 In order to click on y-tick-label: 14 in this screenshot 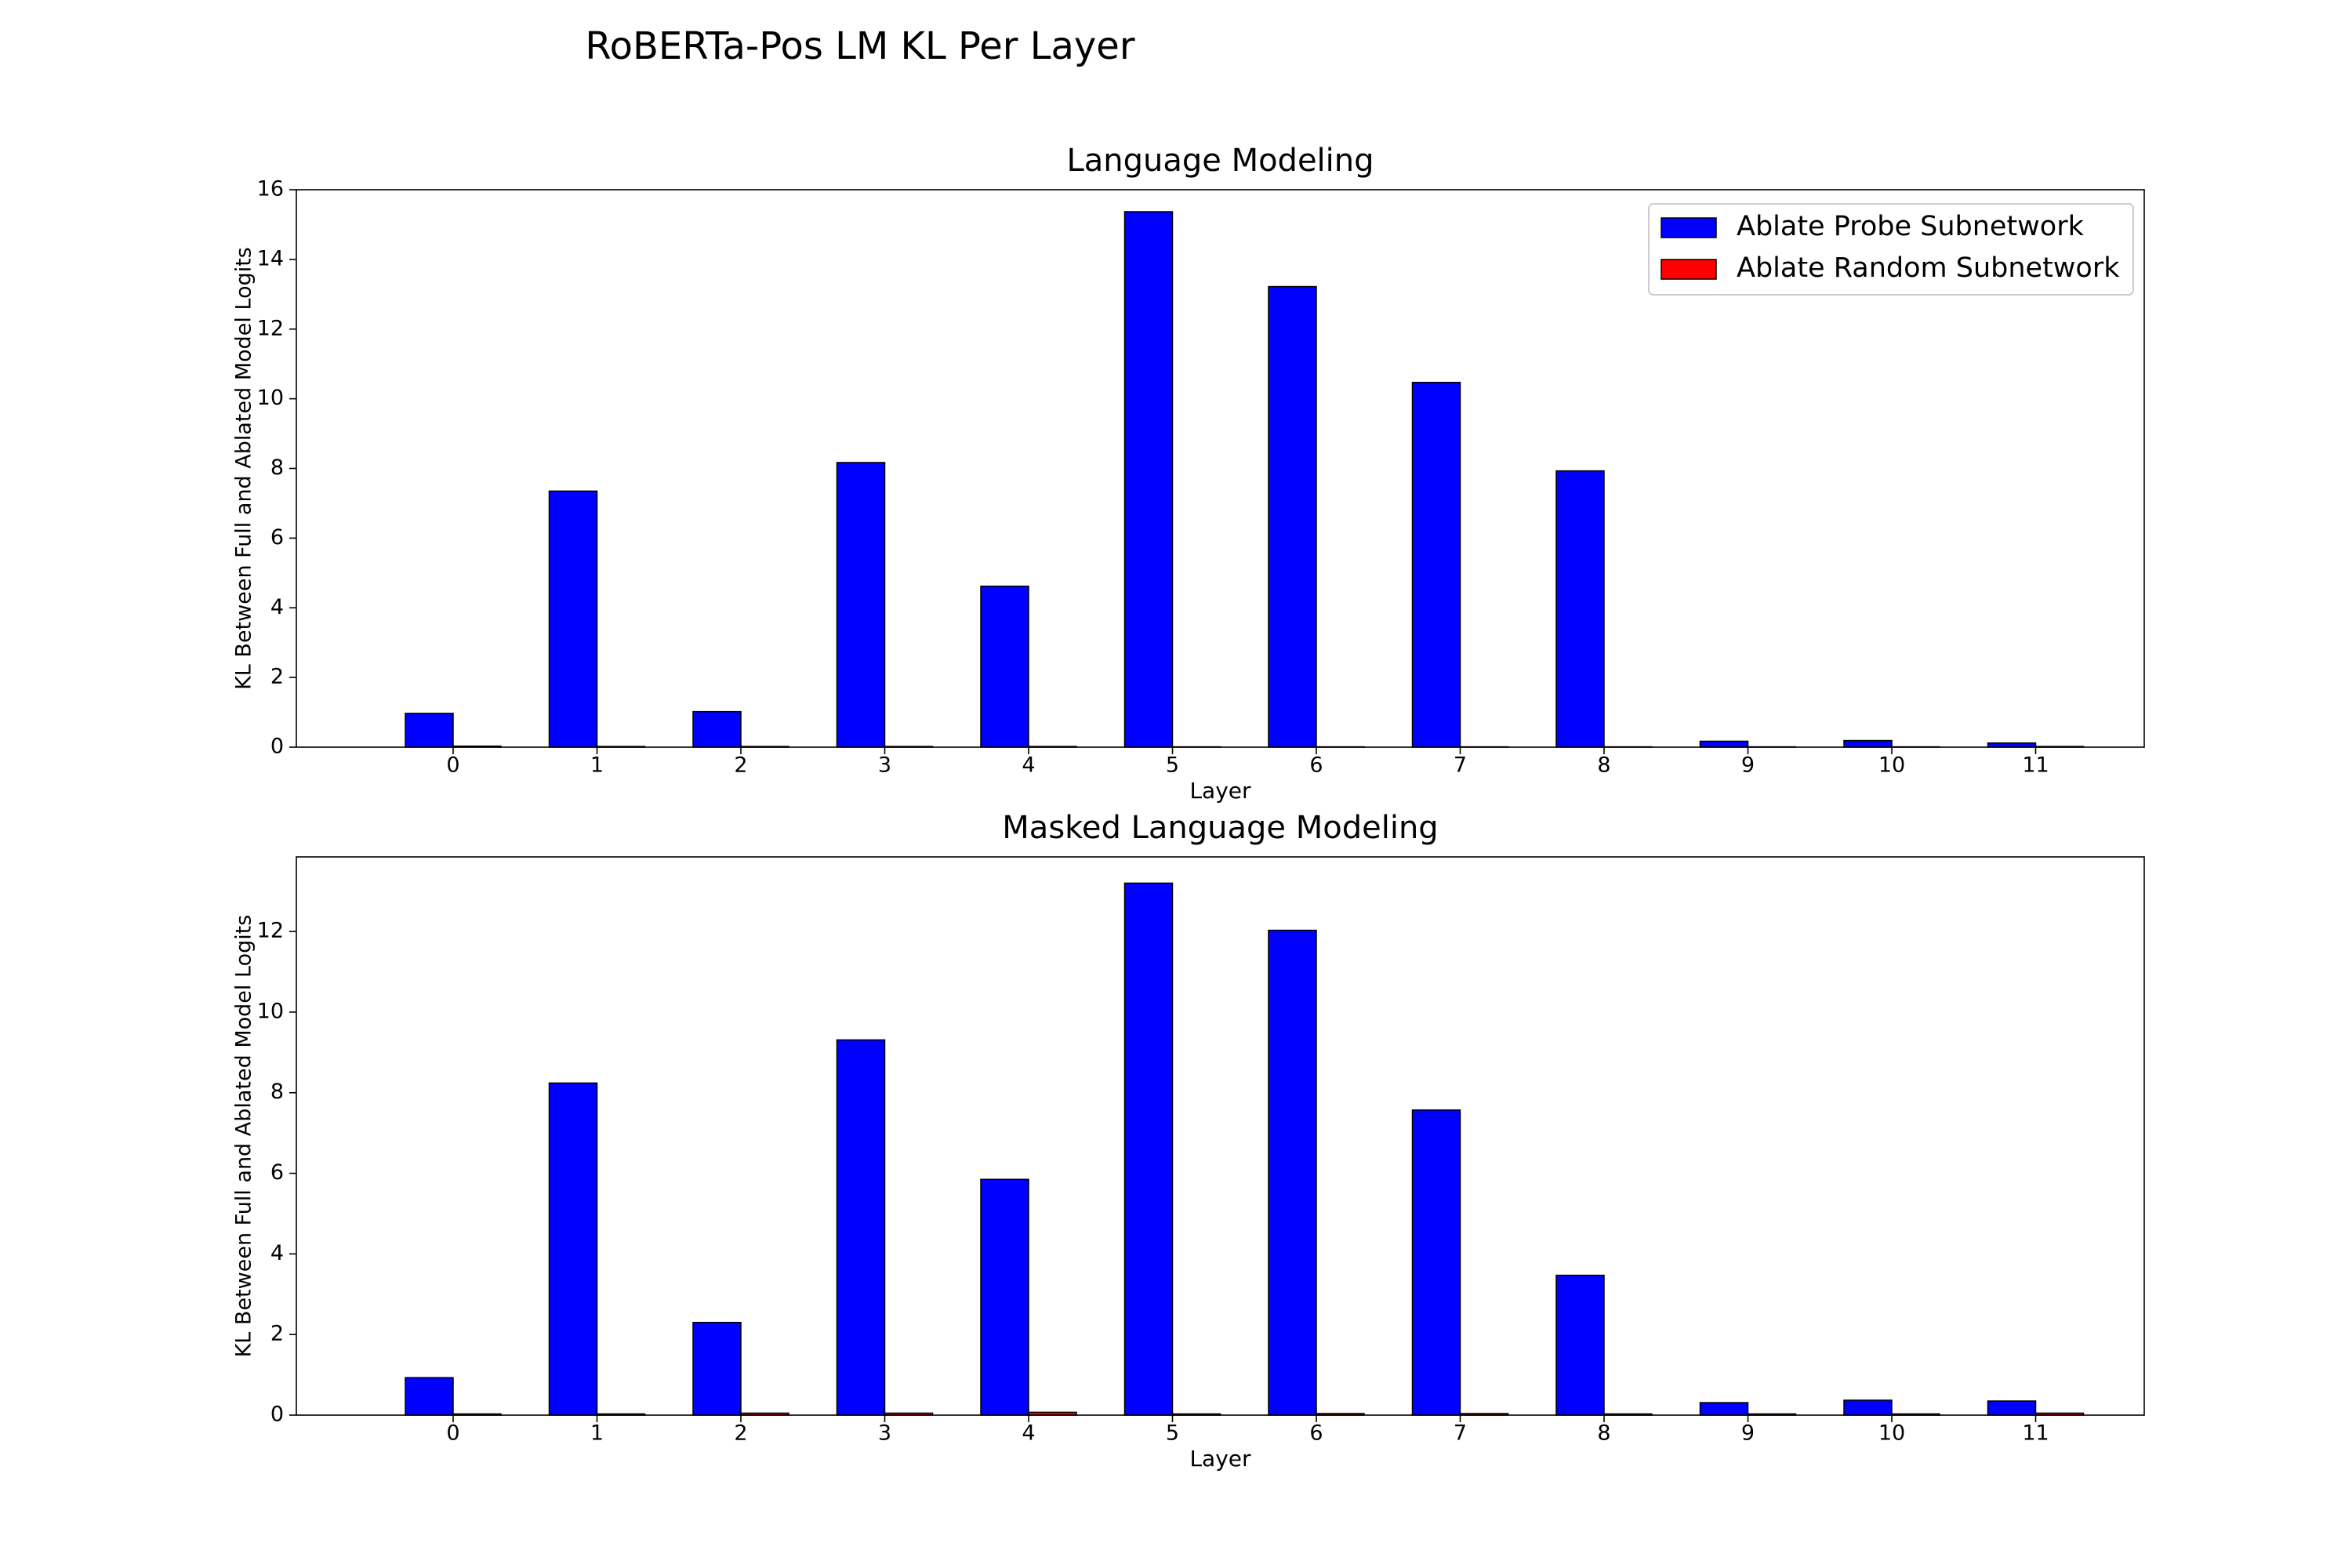, I will do `click(270, 258)`.